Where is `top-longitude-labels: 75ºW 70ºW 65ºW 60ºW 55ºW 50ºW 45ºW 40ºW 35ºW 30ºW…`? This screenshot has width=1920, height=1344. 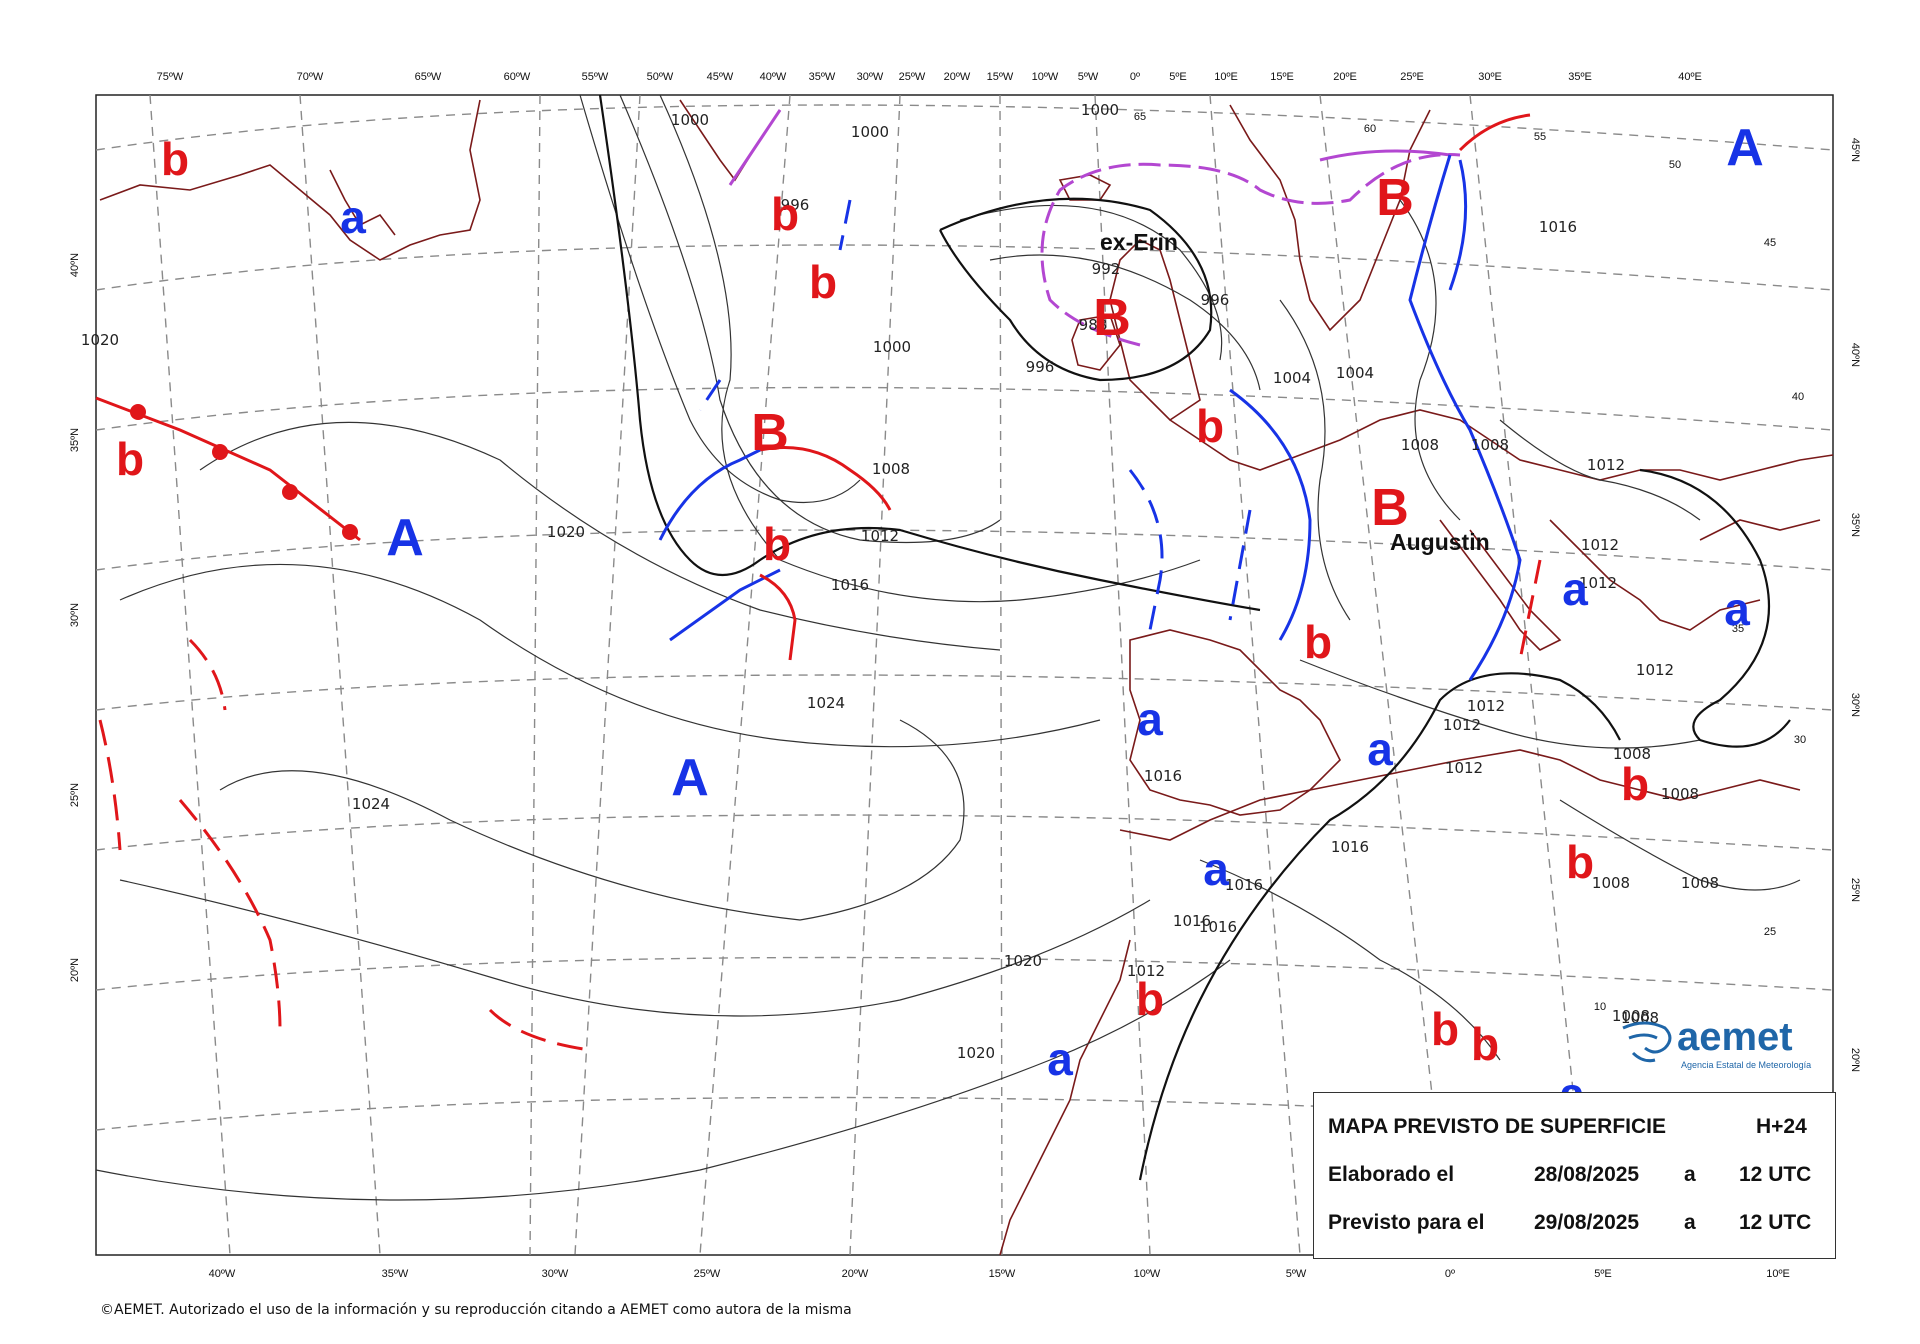
top-longitude-labels: 75ºW 70ºW 65ºW 60ºW 55ºW 50ºW 45ºW 40ºW 35ºW 30ºW… is located at coordinates (929, 77).